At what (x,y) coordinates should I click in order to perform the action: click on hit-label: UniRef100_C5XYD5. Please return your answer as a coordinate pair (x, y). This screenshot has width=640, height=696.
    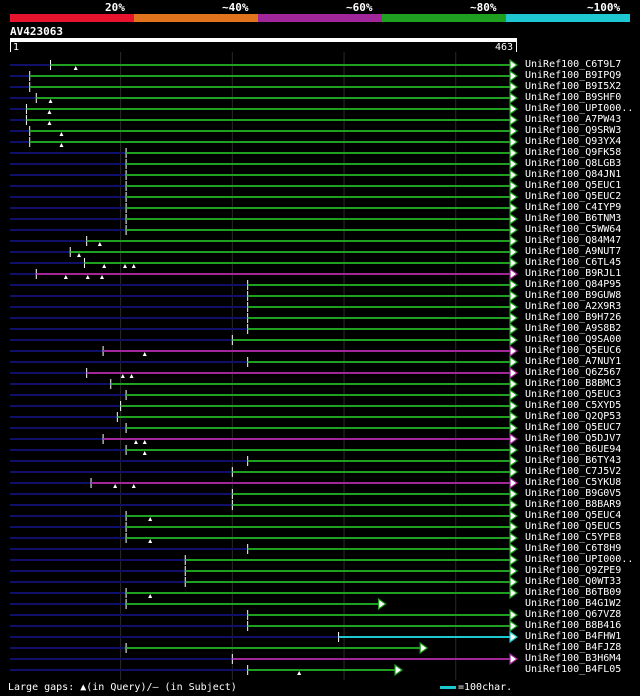
    Looking at the image, I should click on (573, 405).